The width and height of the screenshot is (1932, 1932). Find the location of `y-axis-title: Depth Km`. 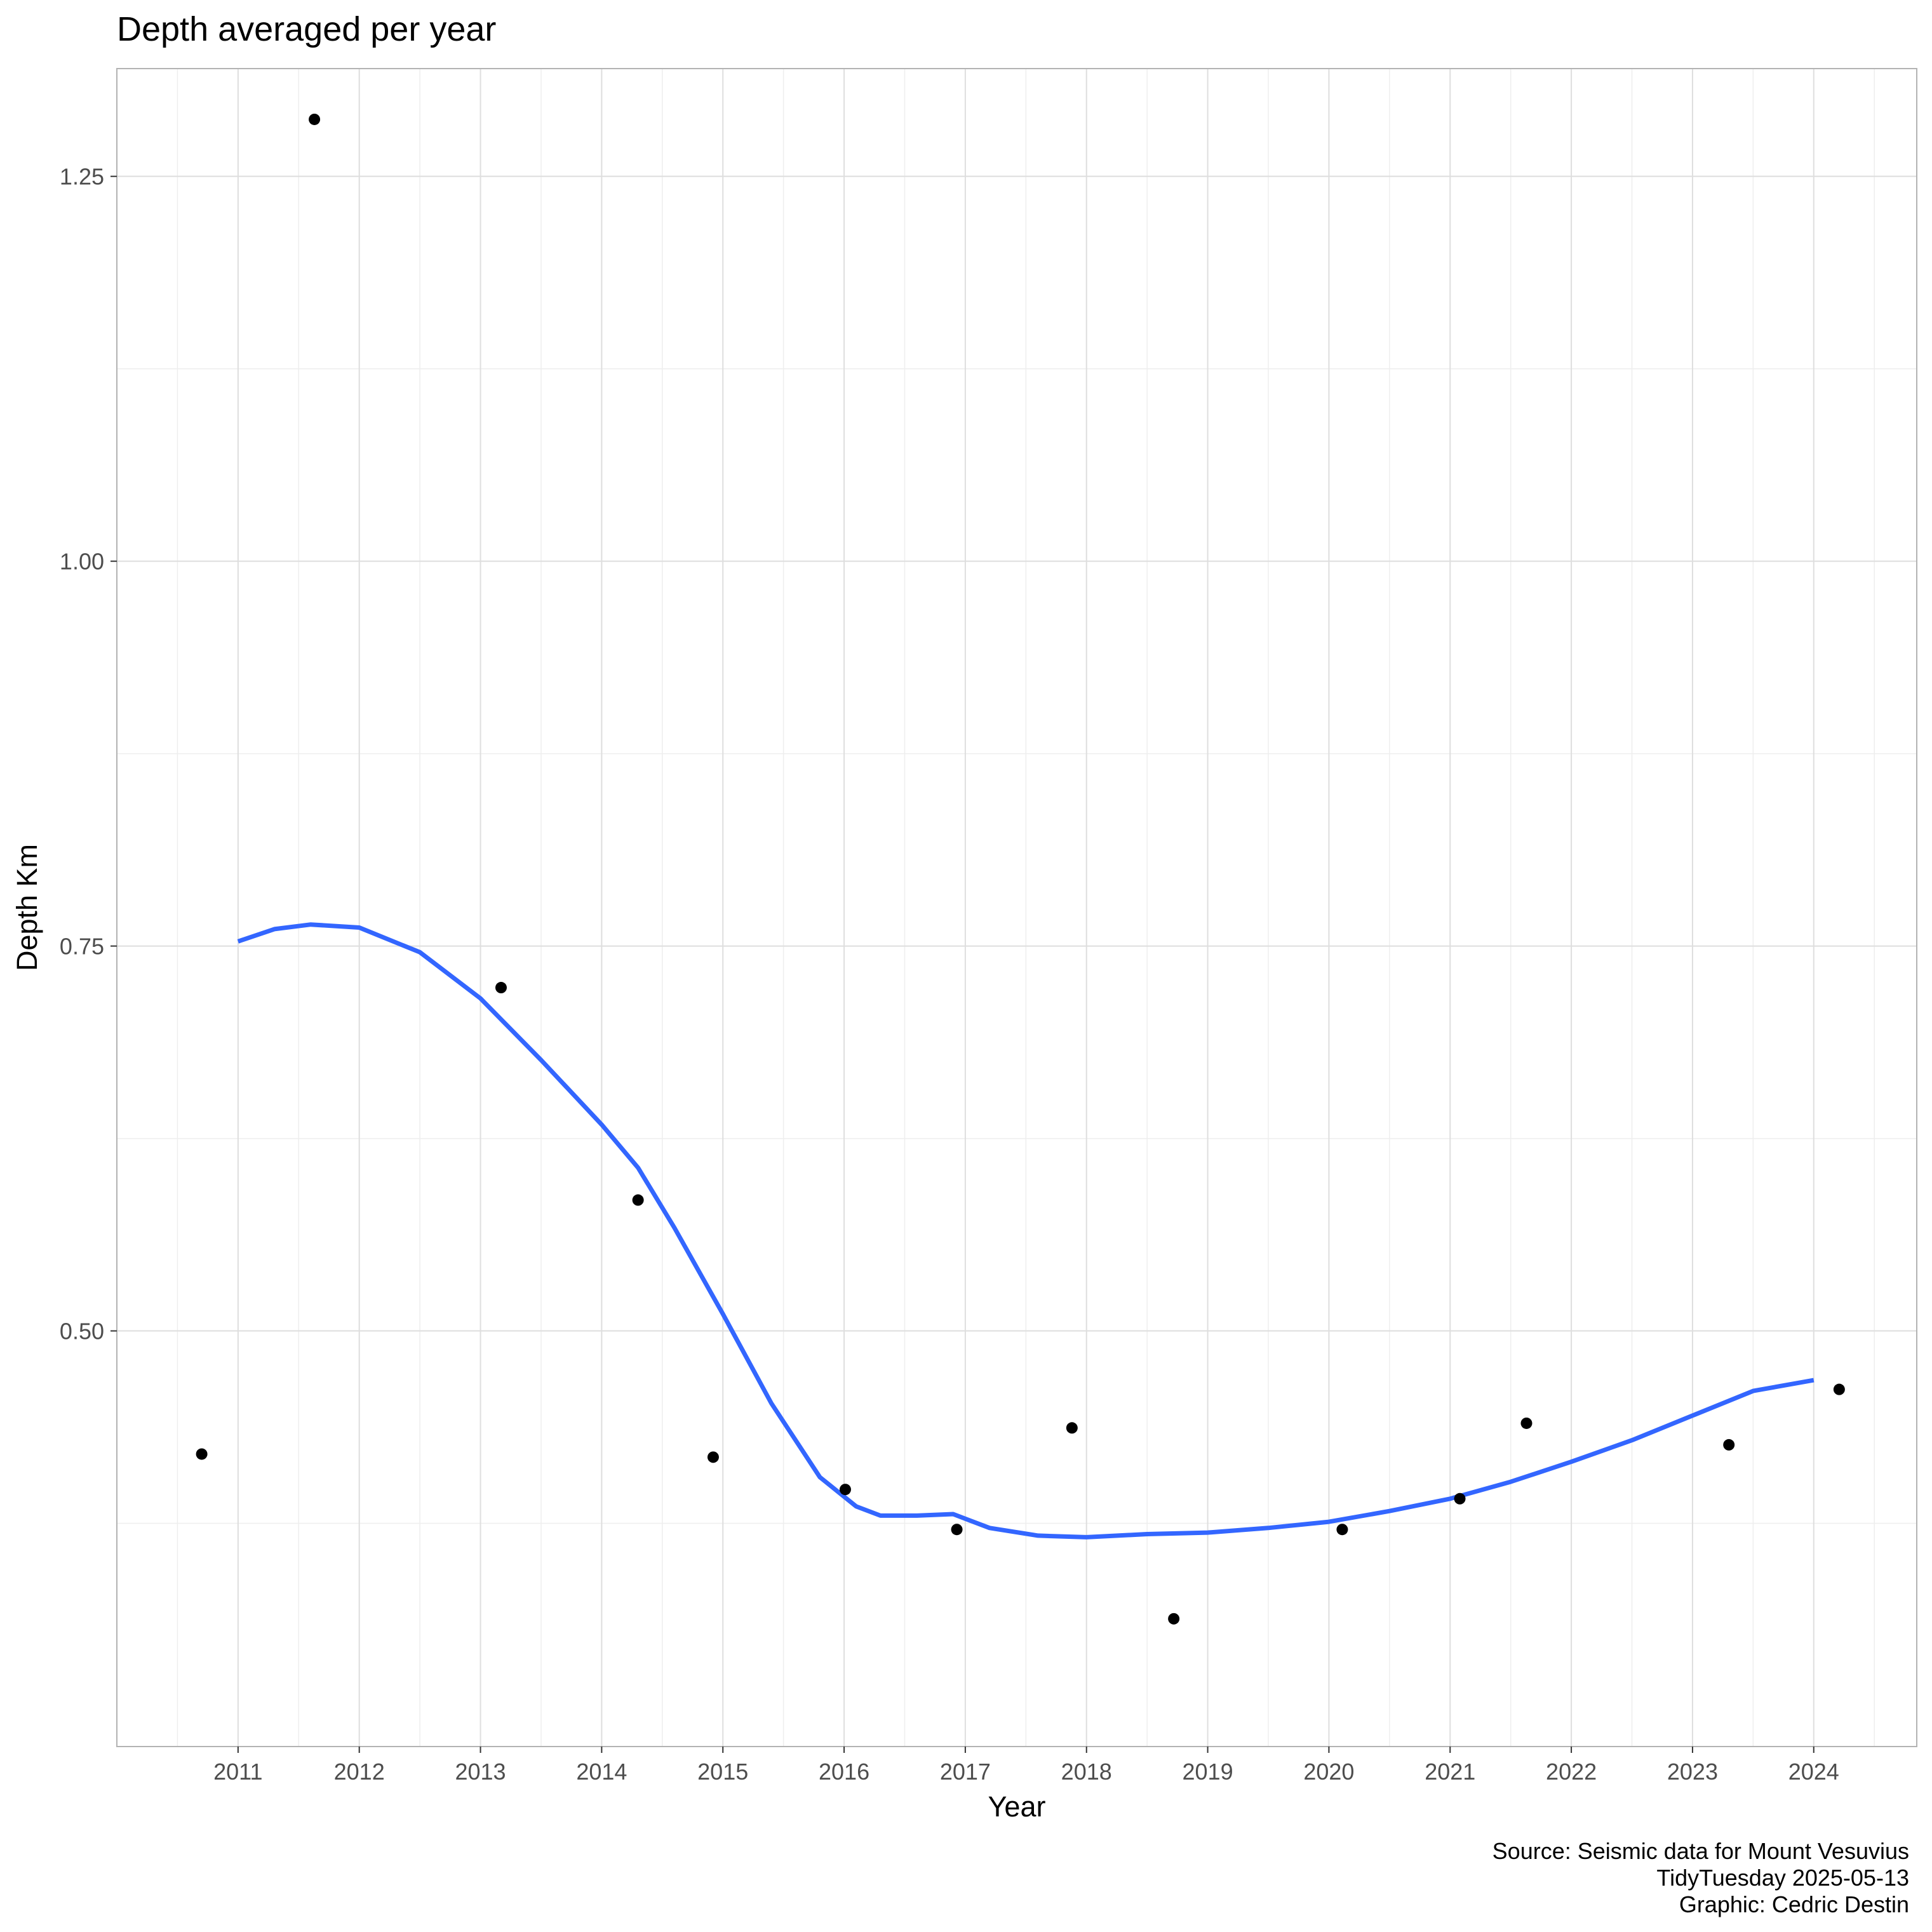

y-axis-title: Depth Km is located at coordinates (27, 907).